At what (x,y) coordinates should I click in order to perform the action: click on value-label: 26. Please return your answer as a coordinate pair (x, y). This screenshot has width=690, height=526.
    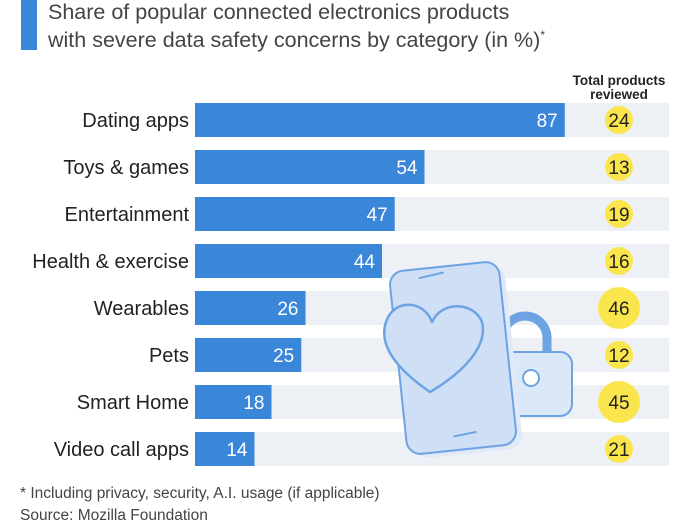
    Looking at the image, I should click on (287, 309).